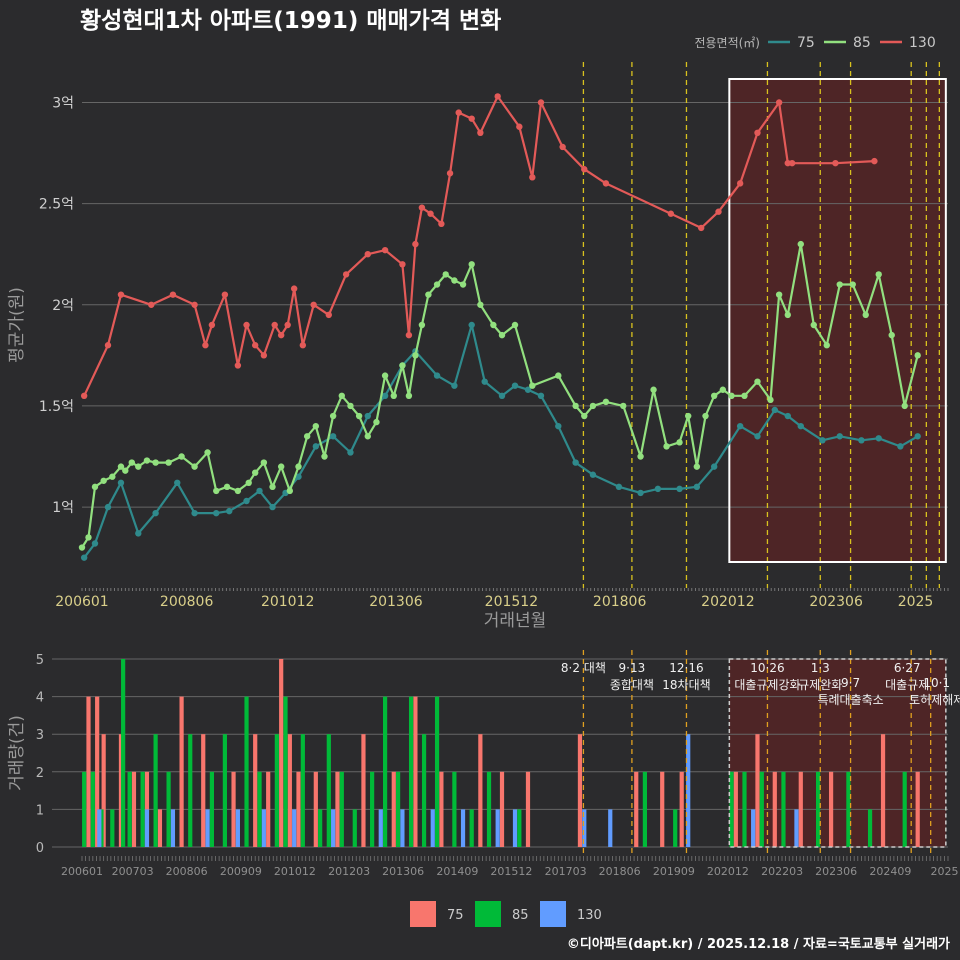  Describe the element at coordinates (187, 602) in the screenshot. I see `x-tick-label: 200806` at that location.